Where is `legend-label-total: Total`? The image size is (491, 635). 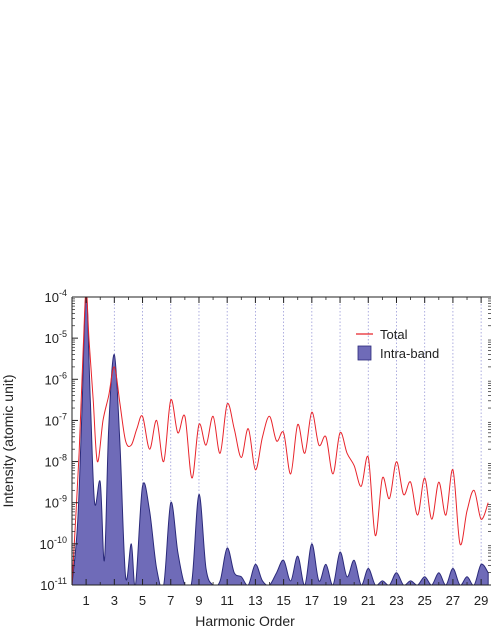
legend-label-total: Total is located at coordinates (394, 334).